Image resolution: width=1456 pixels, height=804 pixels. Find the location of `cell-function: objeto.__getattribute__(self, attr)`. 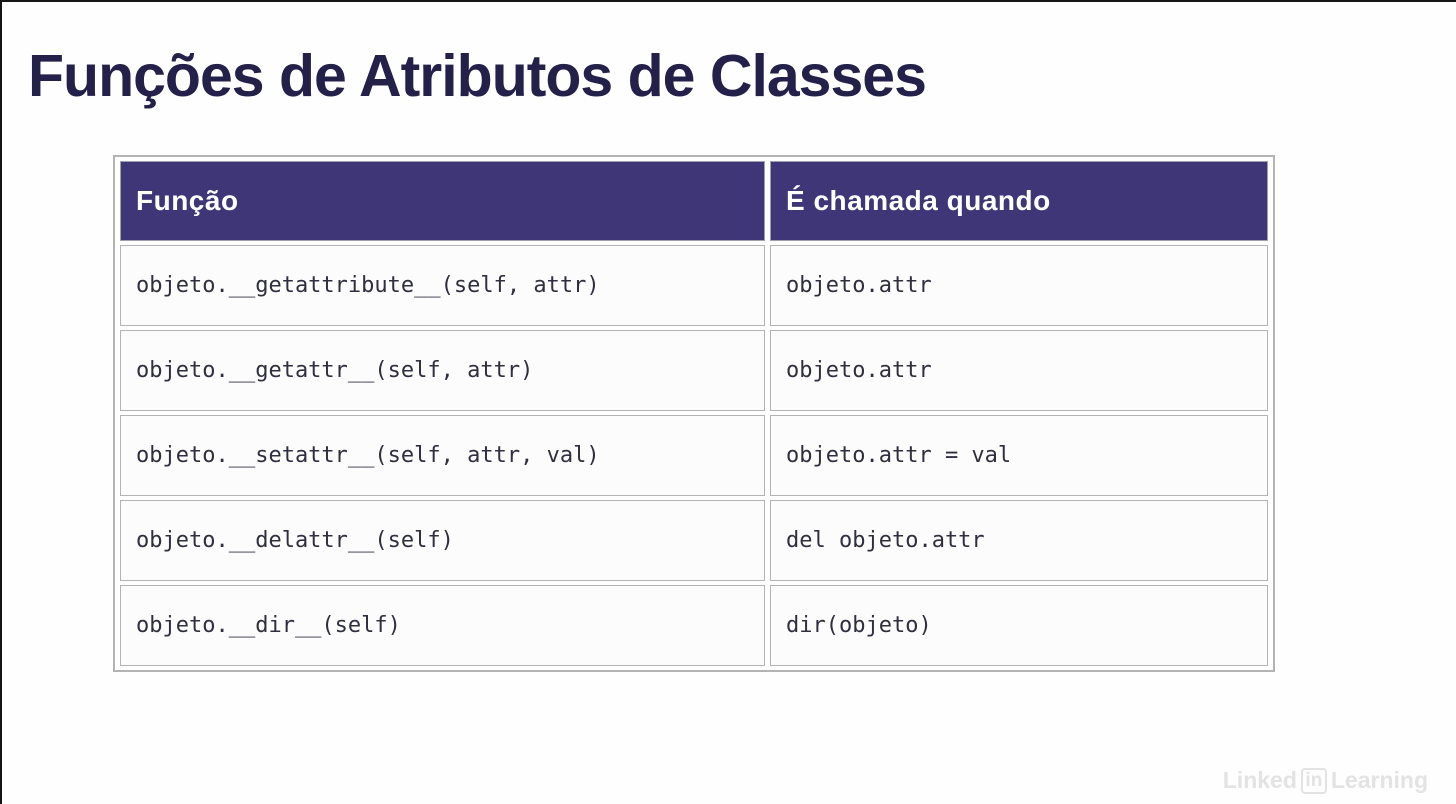

cell-function: objeto.__getattribute__(self, attr) is located at coordinates (442, 285).